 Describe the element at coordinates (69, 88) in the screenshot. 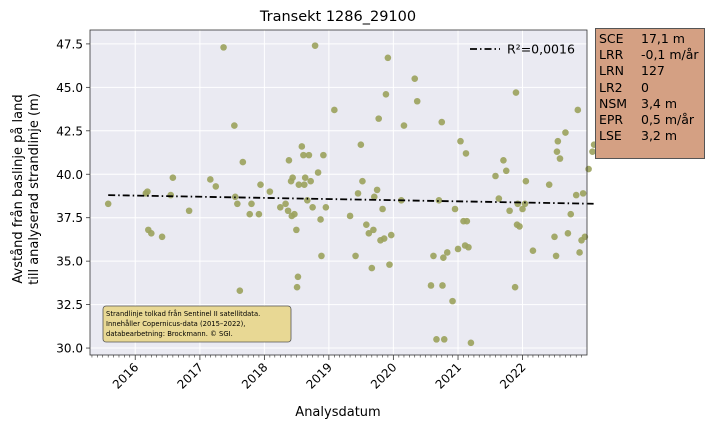

I see `y-tick-label: 45.0` at that location.